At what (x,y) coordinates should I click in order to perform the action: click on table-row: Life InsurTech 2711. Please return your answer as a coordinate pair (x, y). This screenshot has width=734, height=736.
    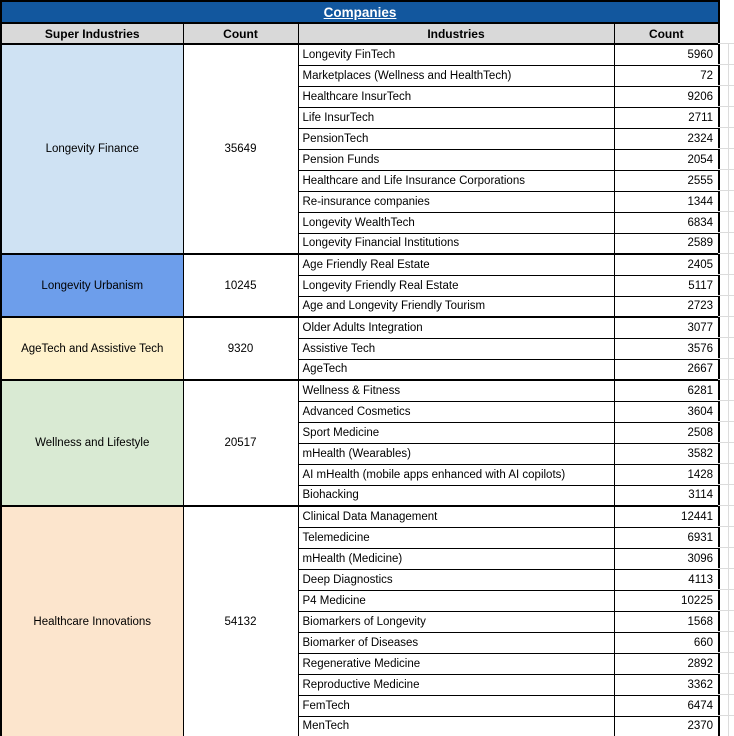
    Looking at the image, I should click on (360, 117).